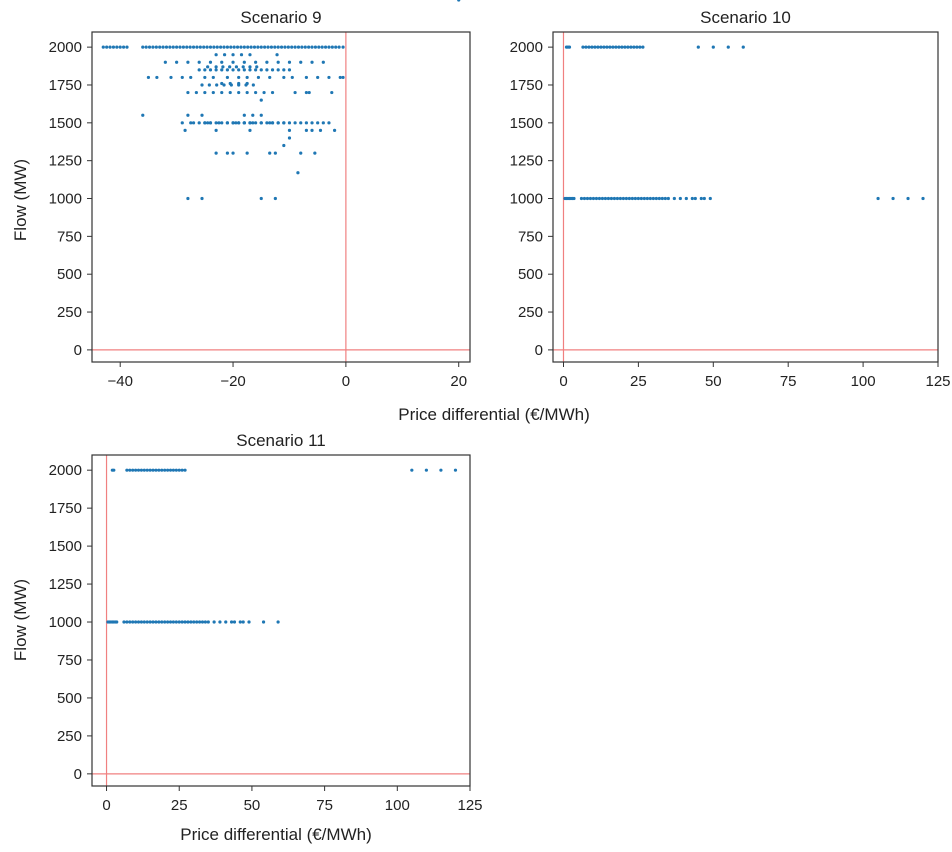  Describe the element at coordinates (78, 774) in the screenshot. I see `y-tick-label: 0` at that location.